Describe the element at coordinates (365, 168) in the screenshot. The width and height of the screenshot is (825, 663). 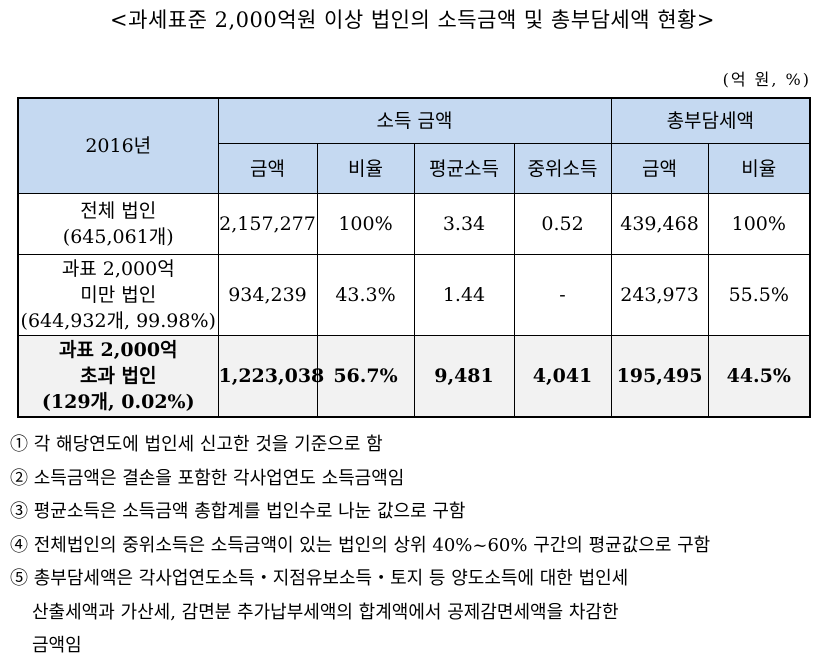
I see `col-header-income-ratio: 비율` at that location.